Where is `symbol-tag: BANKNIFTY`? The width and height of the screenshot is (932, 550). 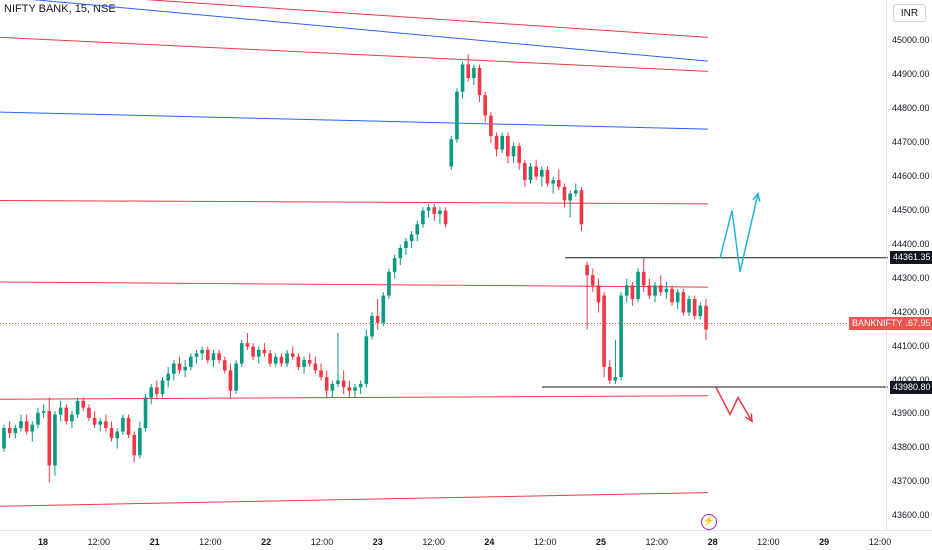 symbol-tag: BANKNIFTY is located at coordinates (877, 323).